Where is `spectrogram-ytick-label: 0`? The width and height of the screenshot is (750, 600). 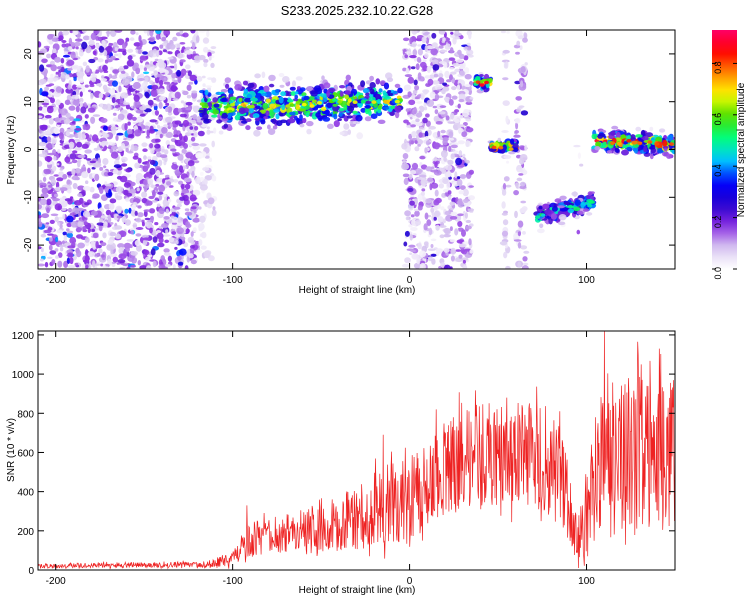 spectrogram-ytick-label: 0 is located at coordinates (28, 149).